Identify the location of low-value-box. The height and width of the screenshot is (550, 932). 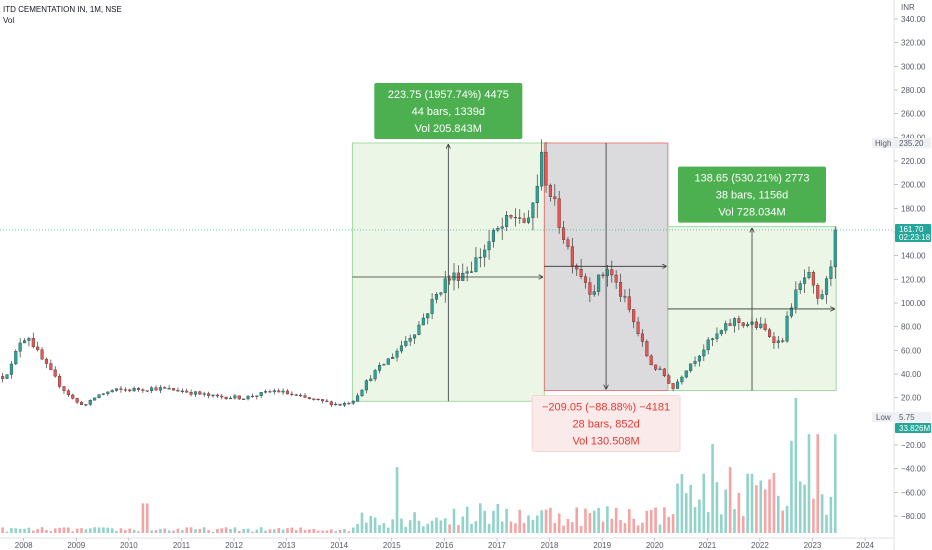
(913, 417).